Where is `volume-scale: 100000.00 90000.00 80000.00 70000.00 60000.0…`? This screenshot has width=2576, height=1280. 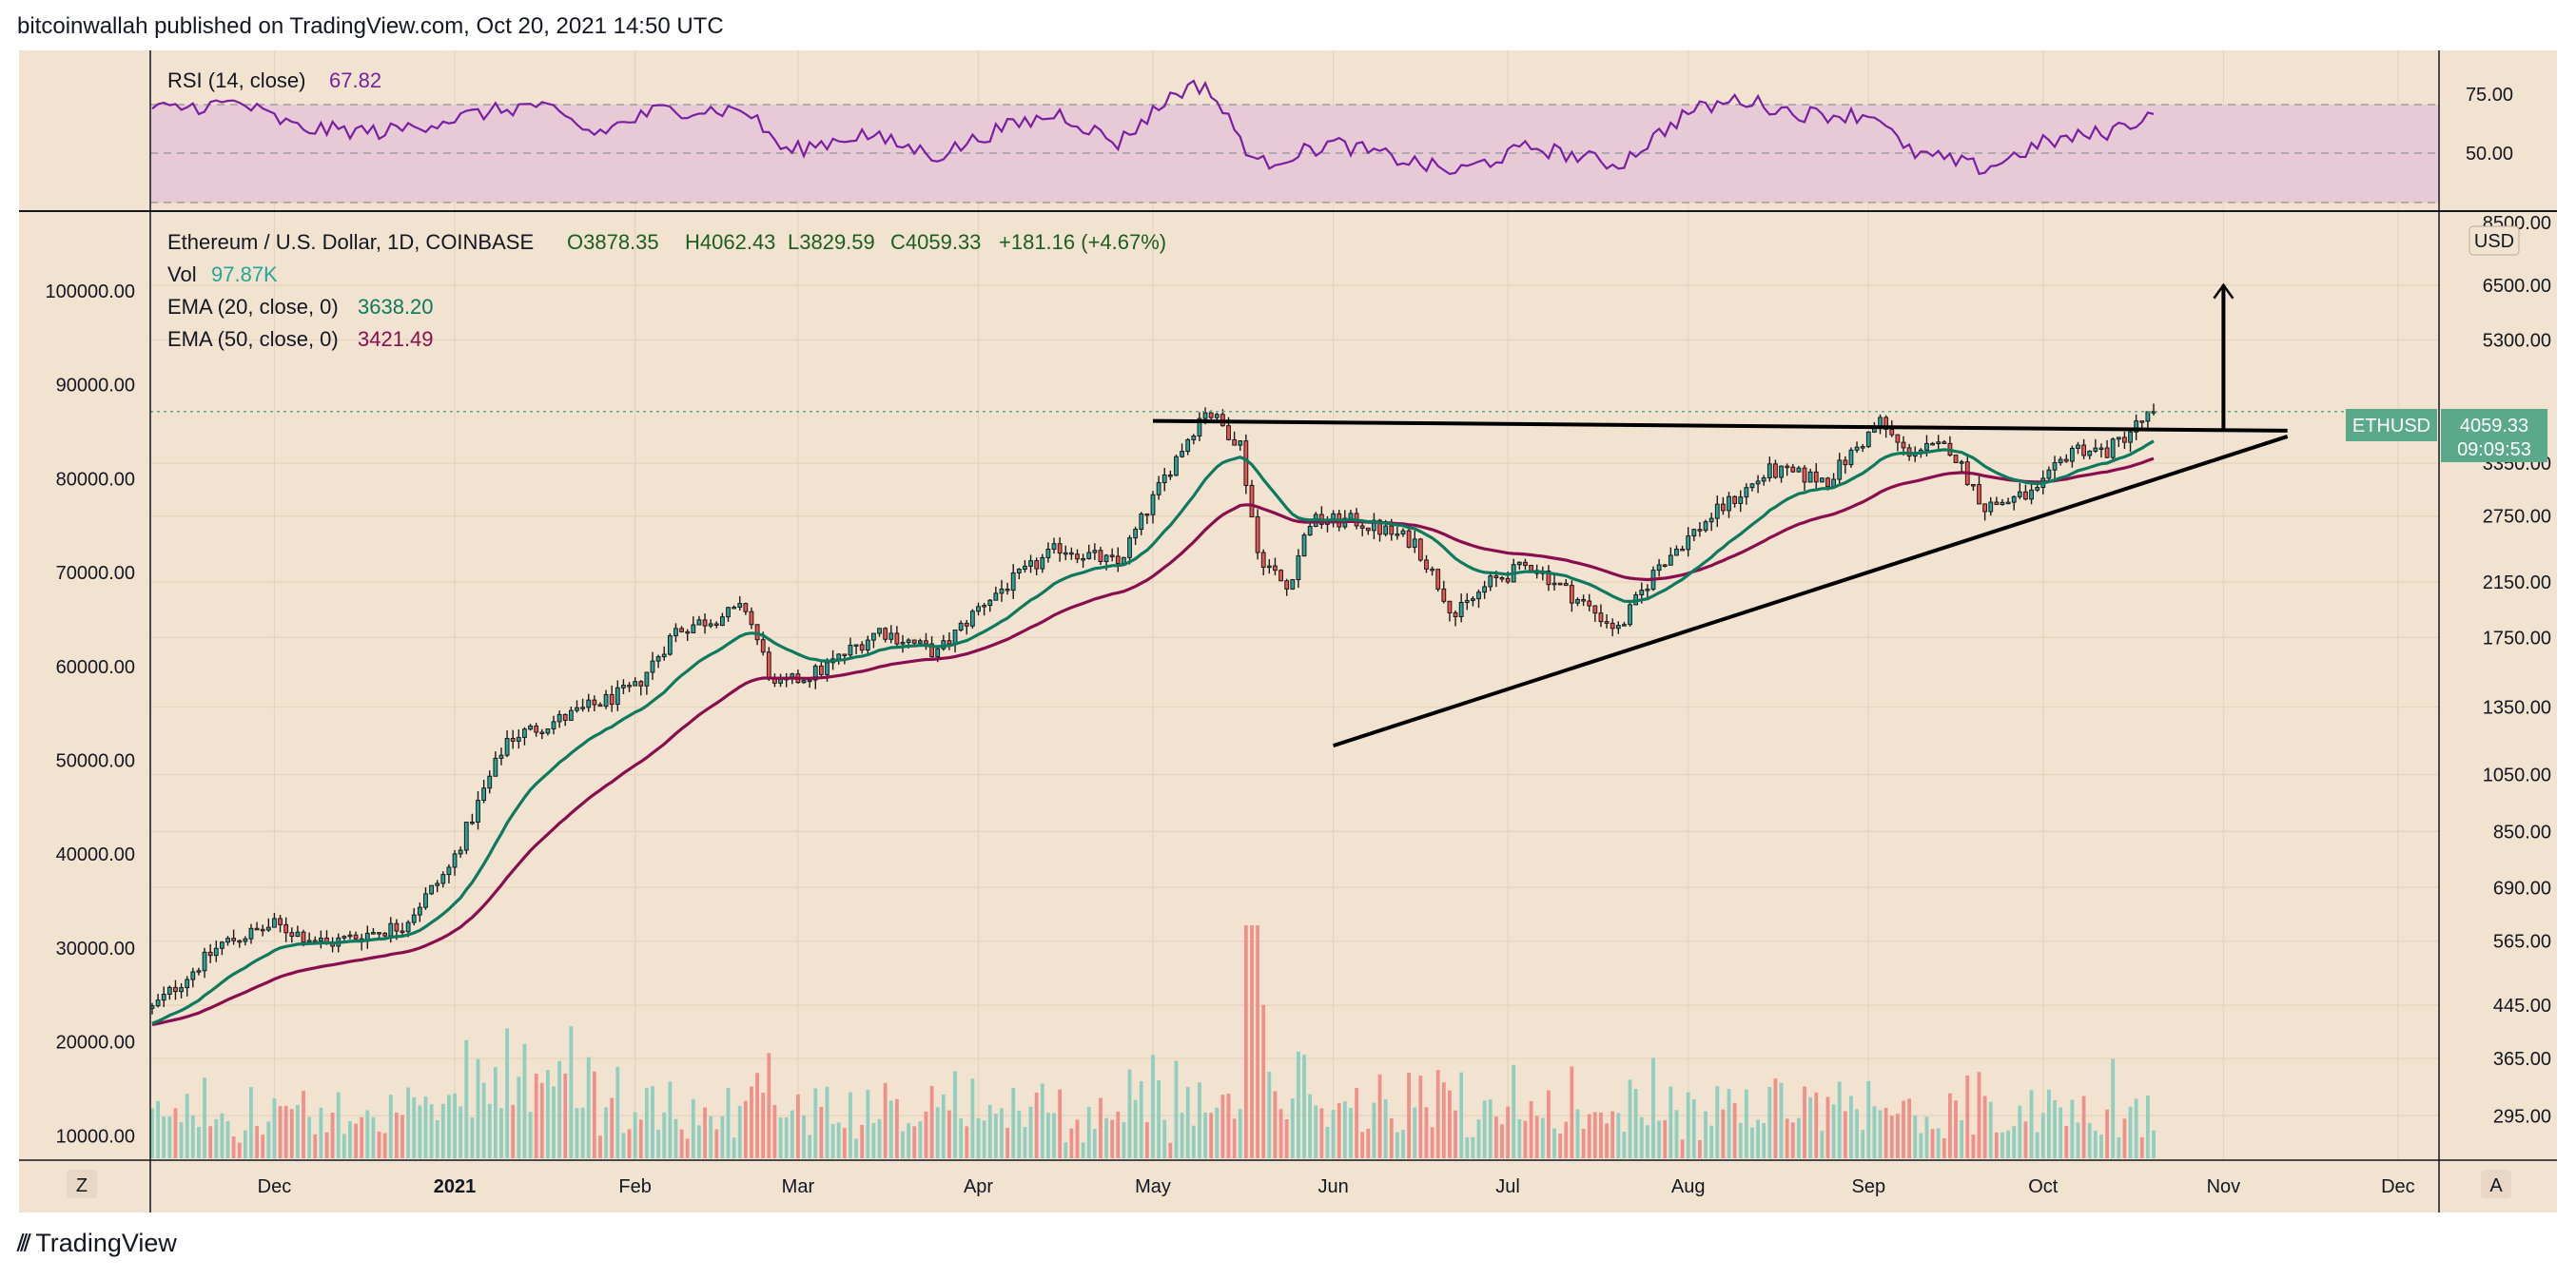 volume-scale: 100000.00 90000.00 80000.00 70000.00 60000.0… is located at coordinates (90, 714).